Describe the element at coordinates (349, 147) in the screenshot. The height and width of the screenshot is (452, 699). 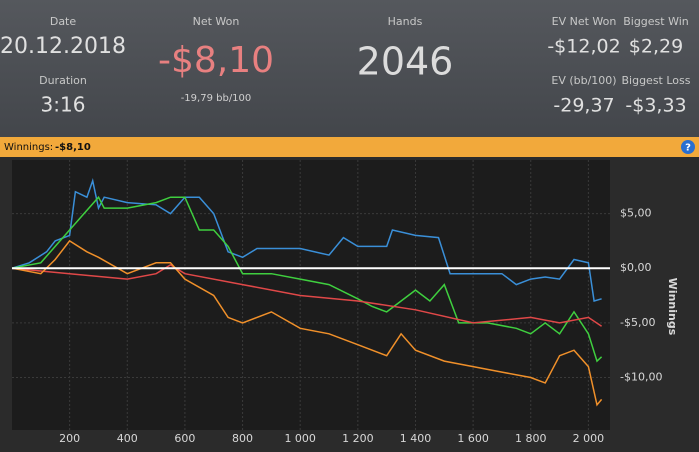
I see `title-bar` at that location.